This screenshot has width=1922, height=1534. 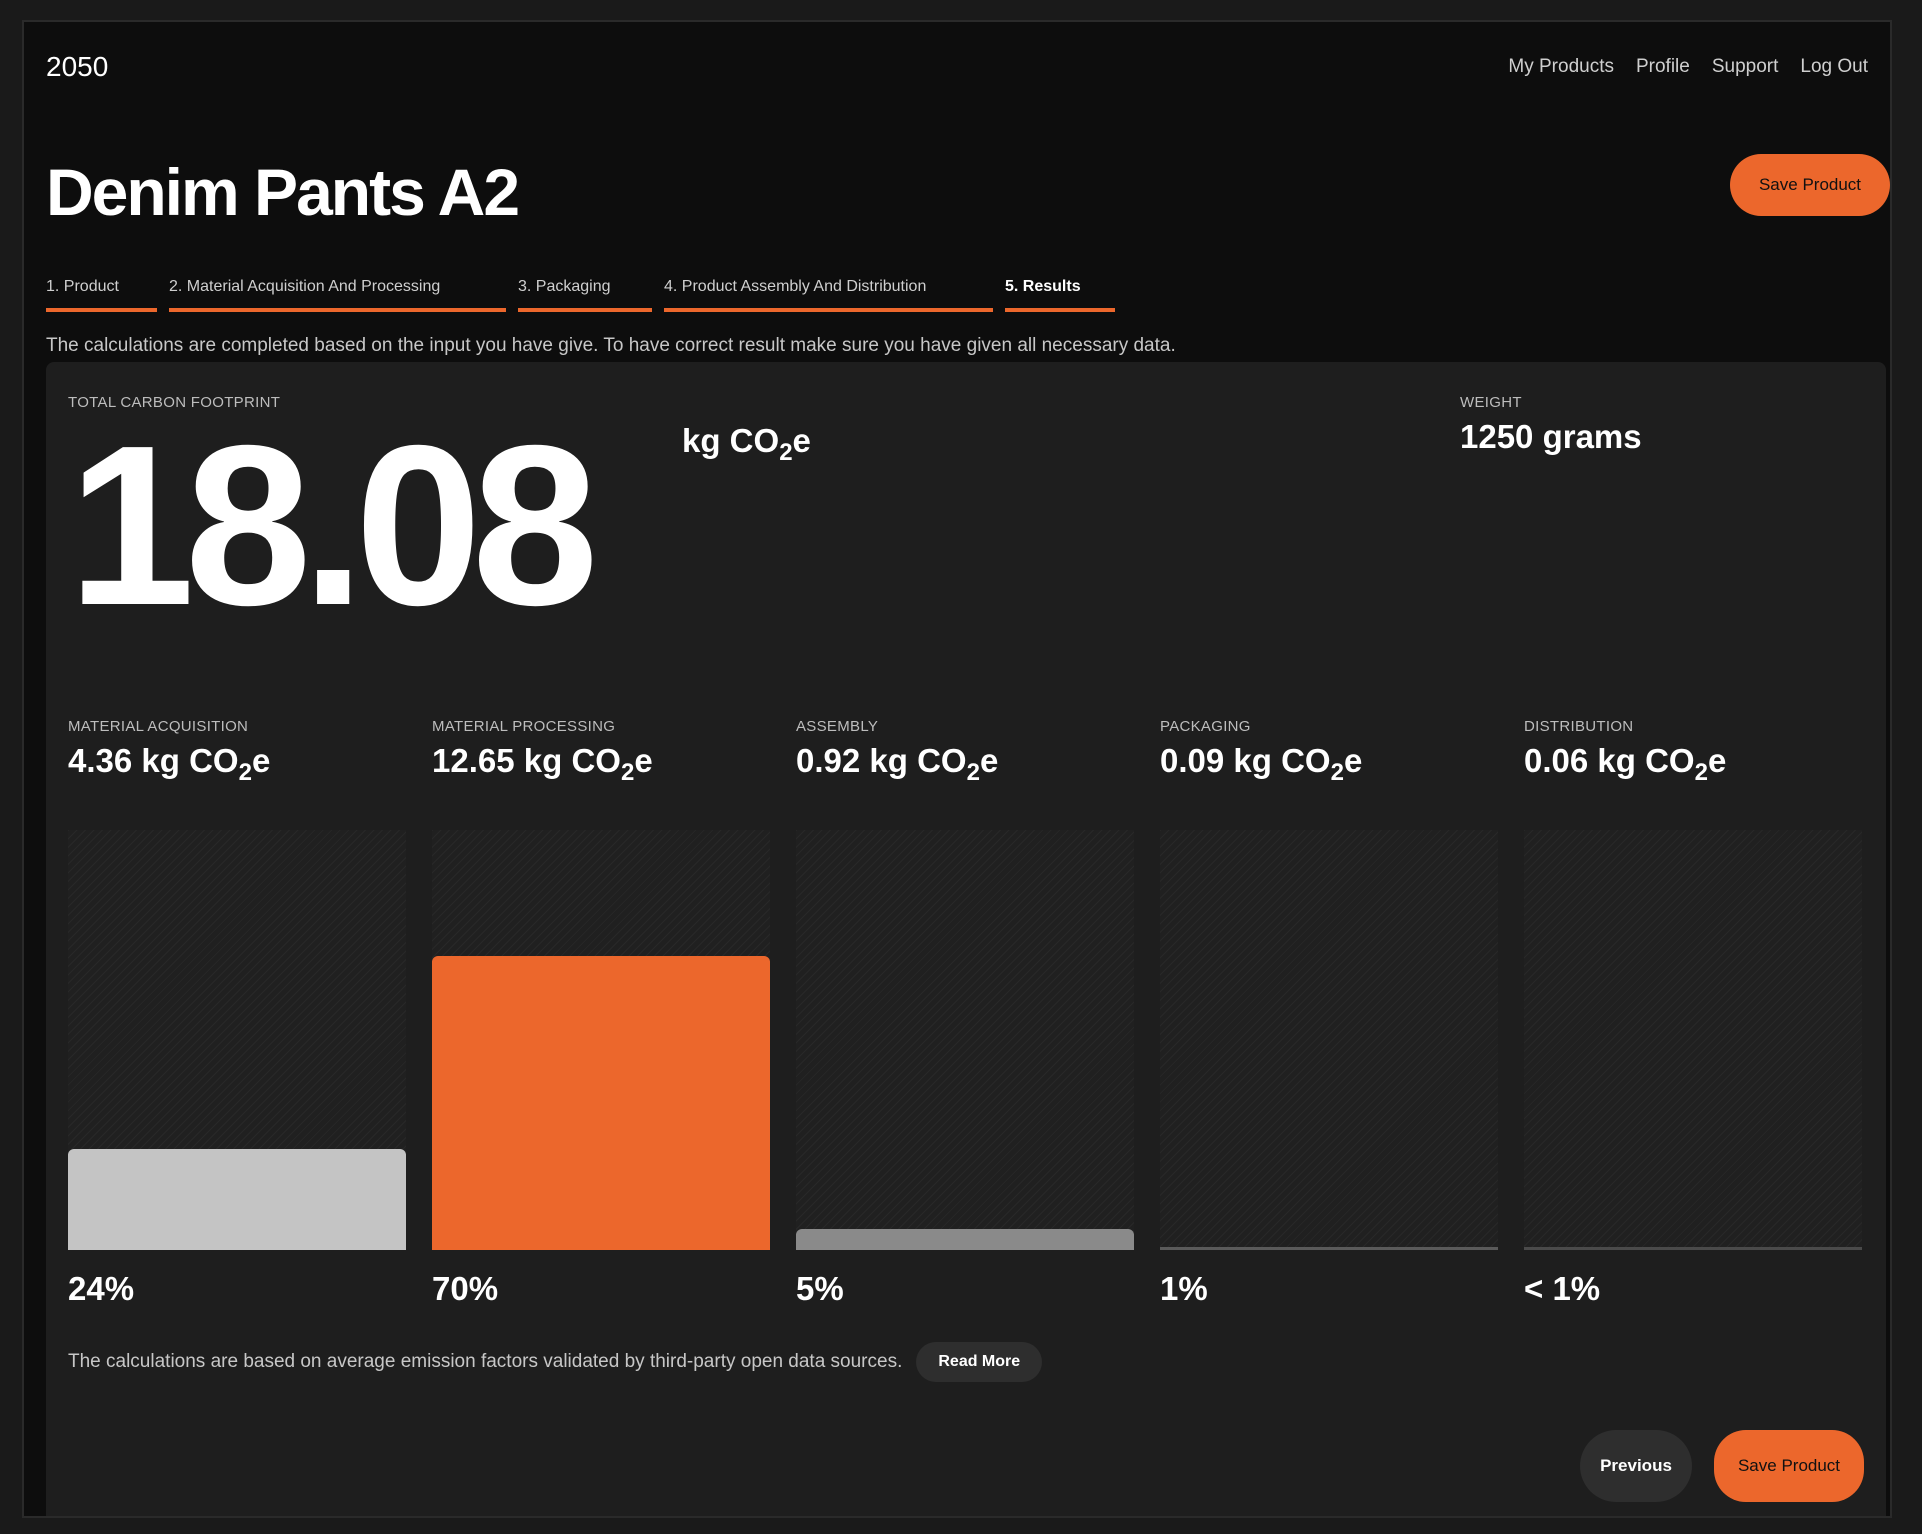 What do you see at coordinates (801, 440) in the screenshot?
I see `unit-suffix: e` at bounding box center [801, 440].